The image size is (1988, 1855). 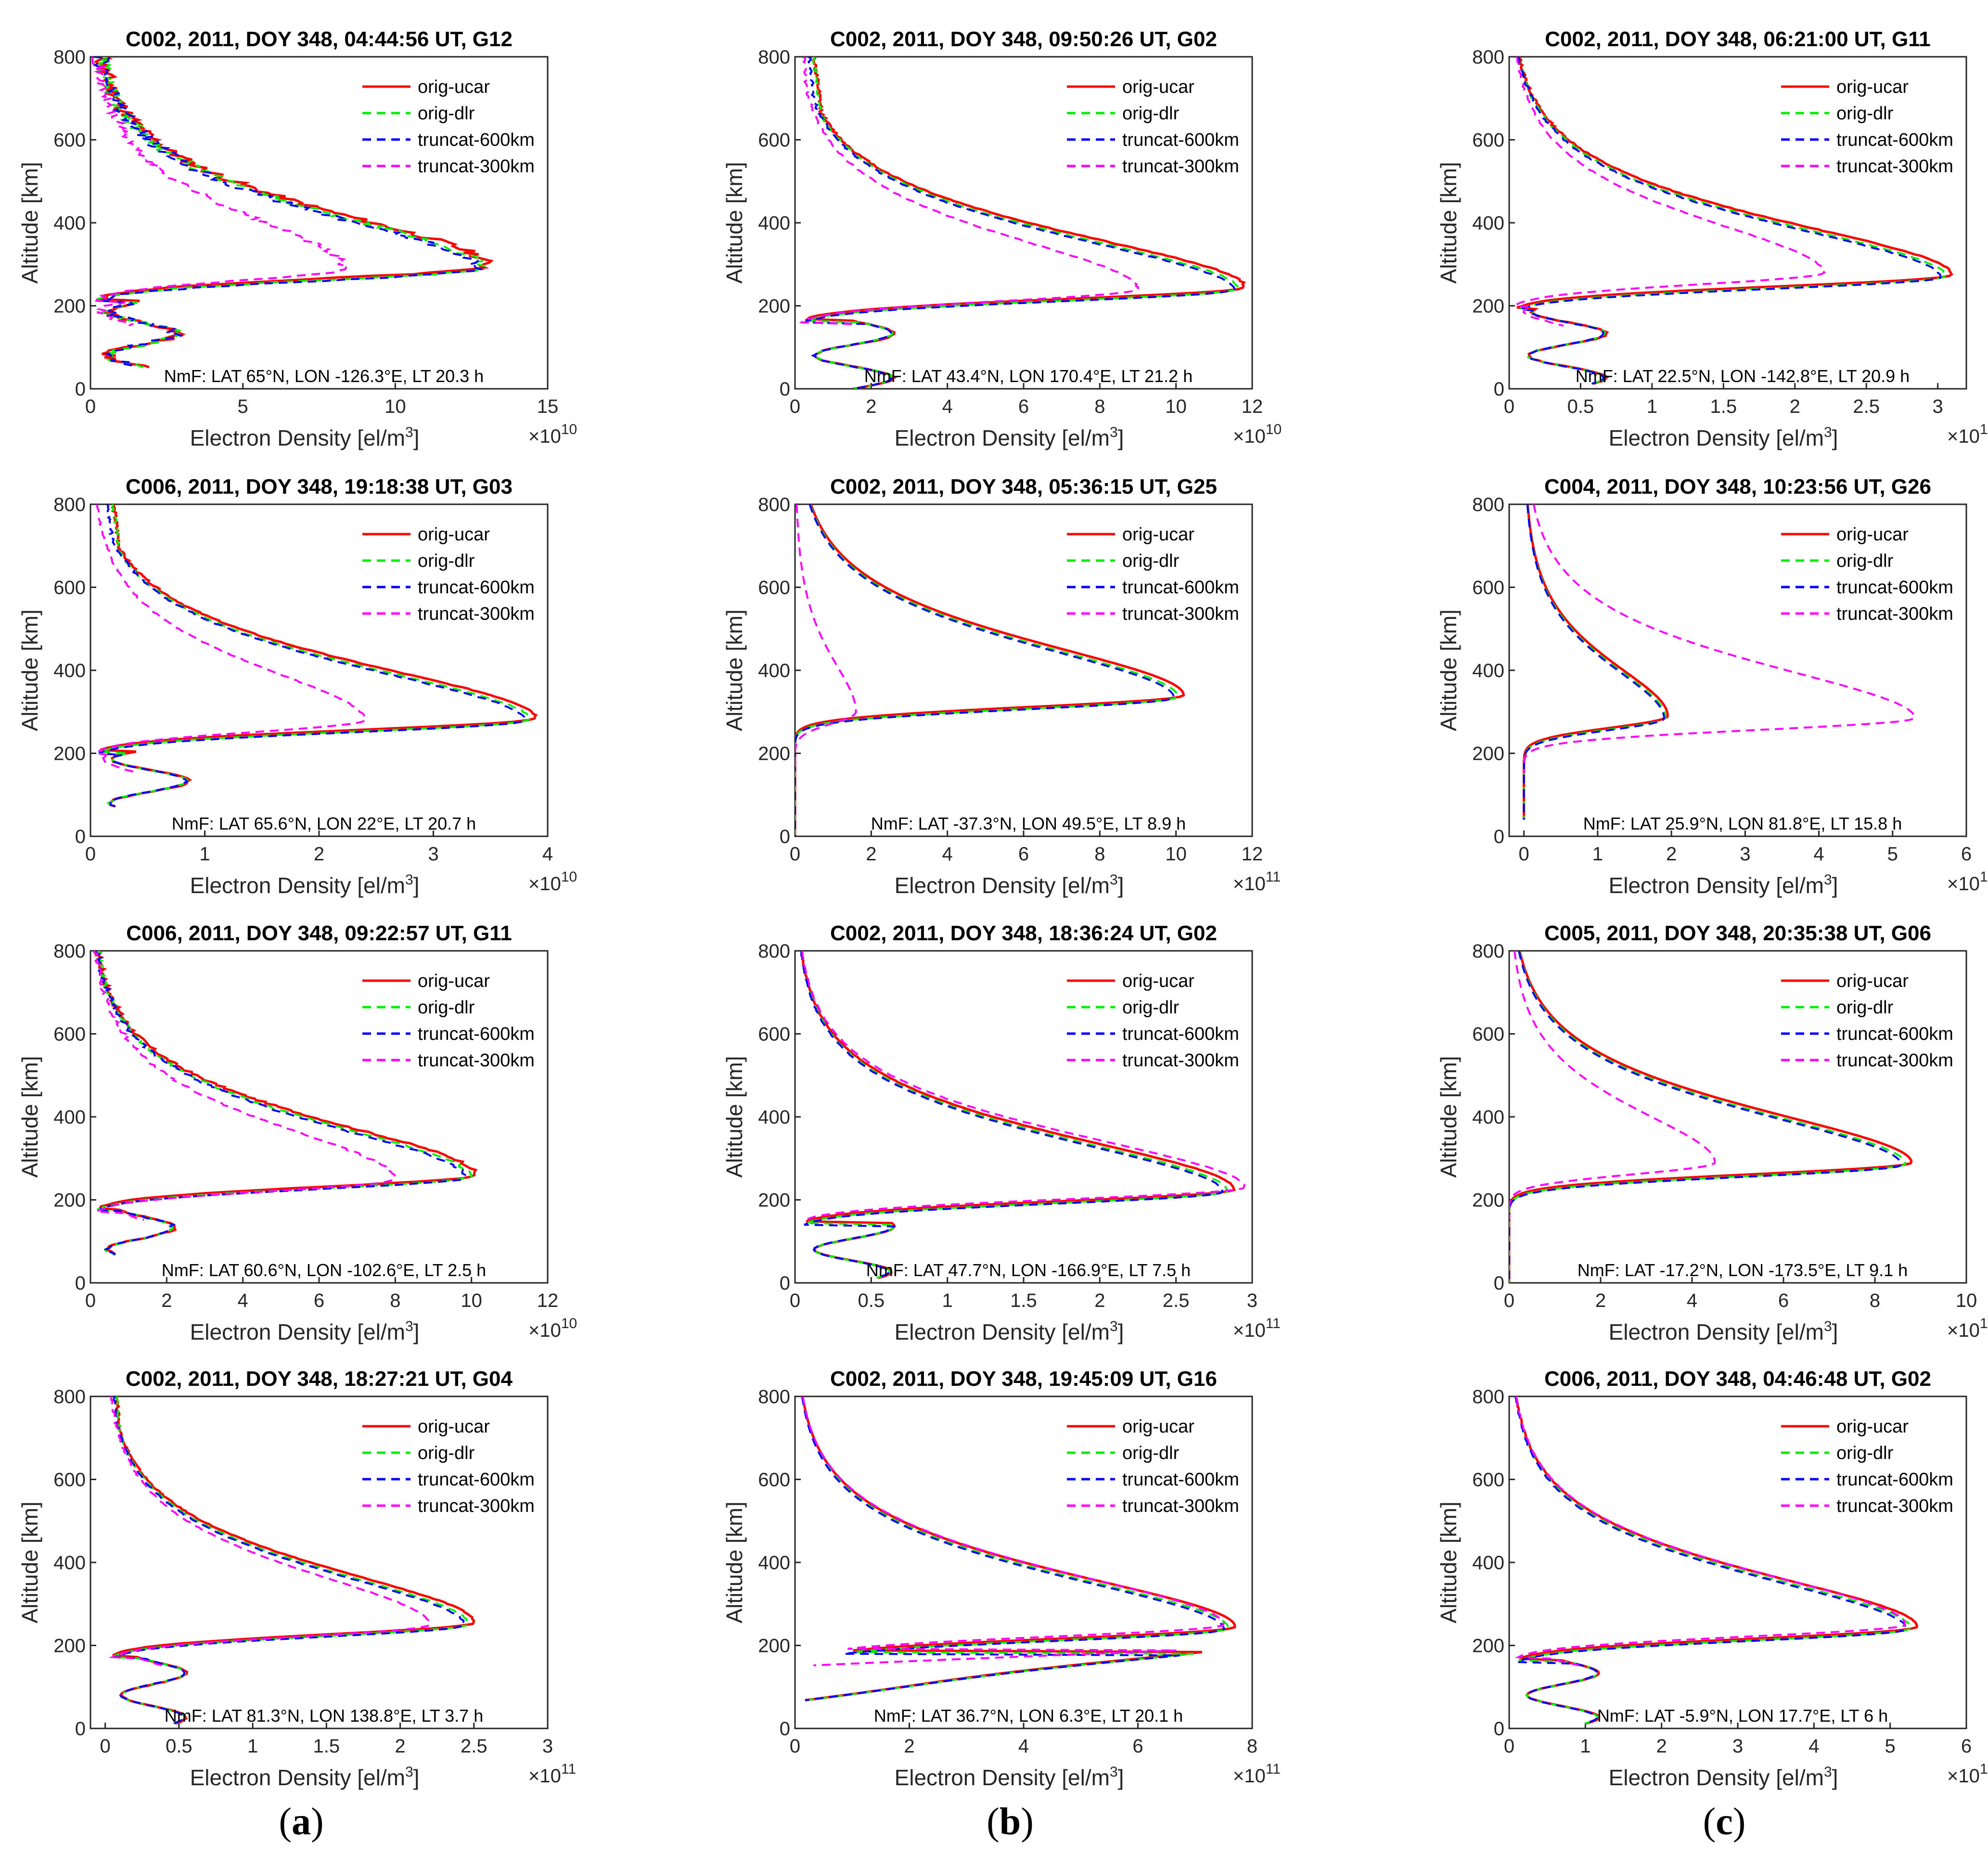 I want to click on x-tick-label: 15, so click(x=548, y=406).